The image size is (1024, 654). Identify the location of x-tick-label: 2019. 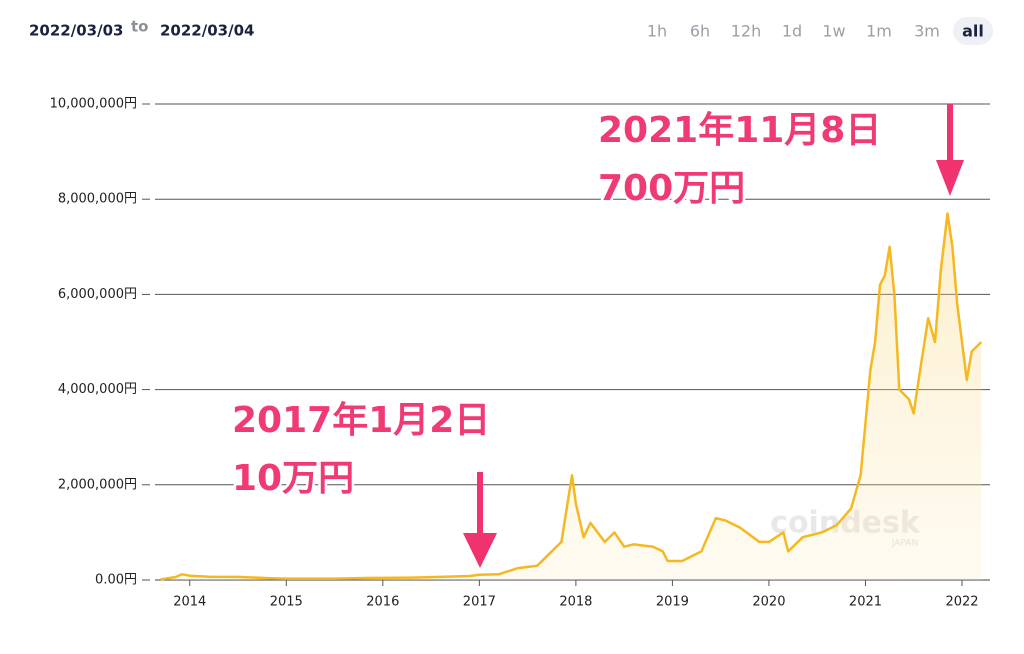
(672, 602).